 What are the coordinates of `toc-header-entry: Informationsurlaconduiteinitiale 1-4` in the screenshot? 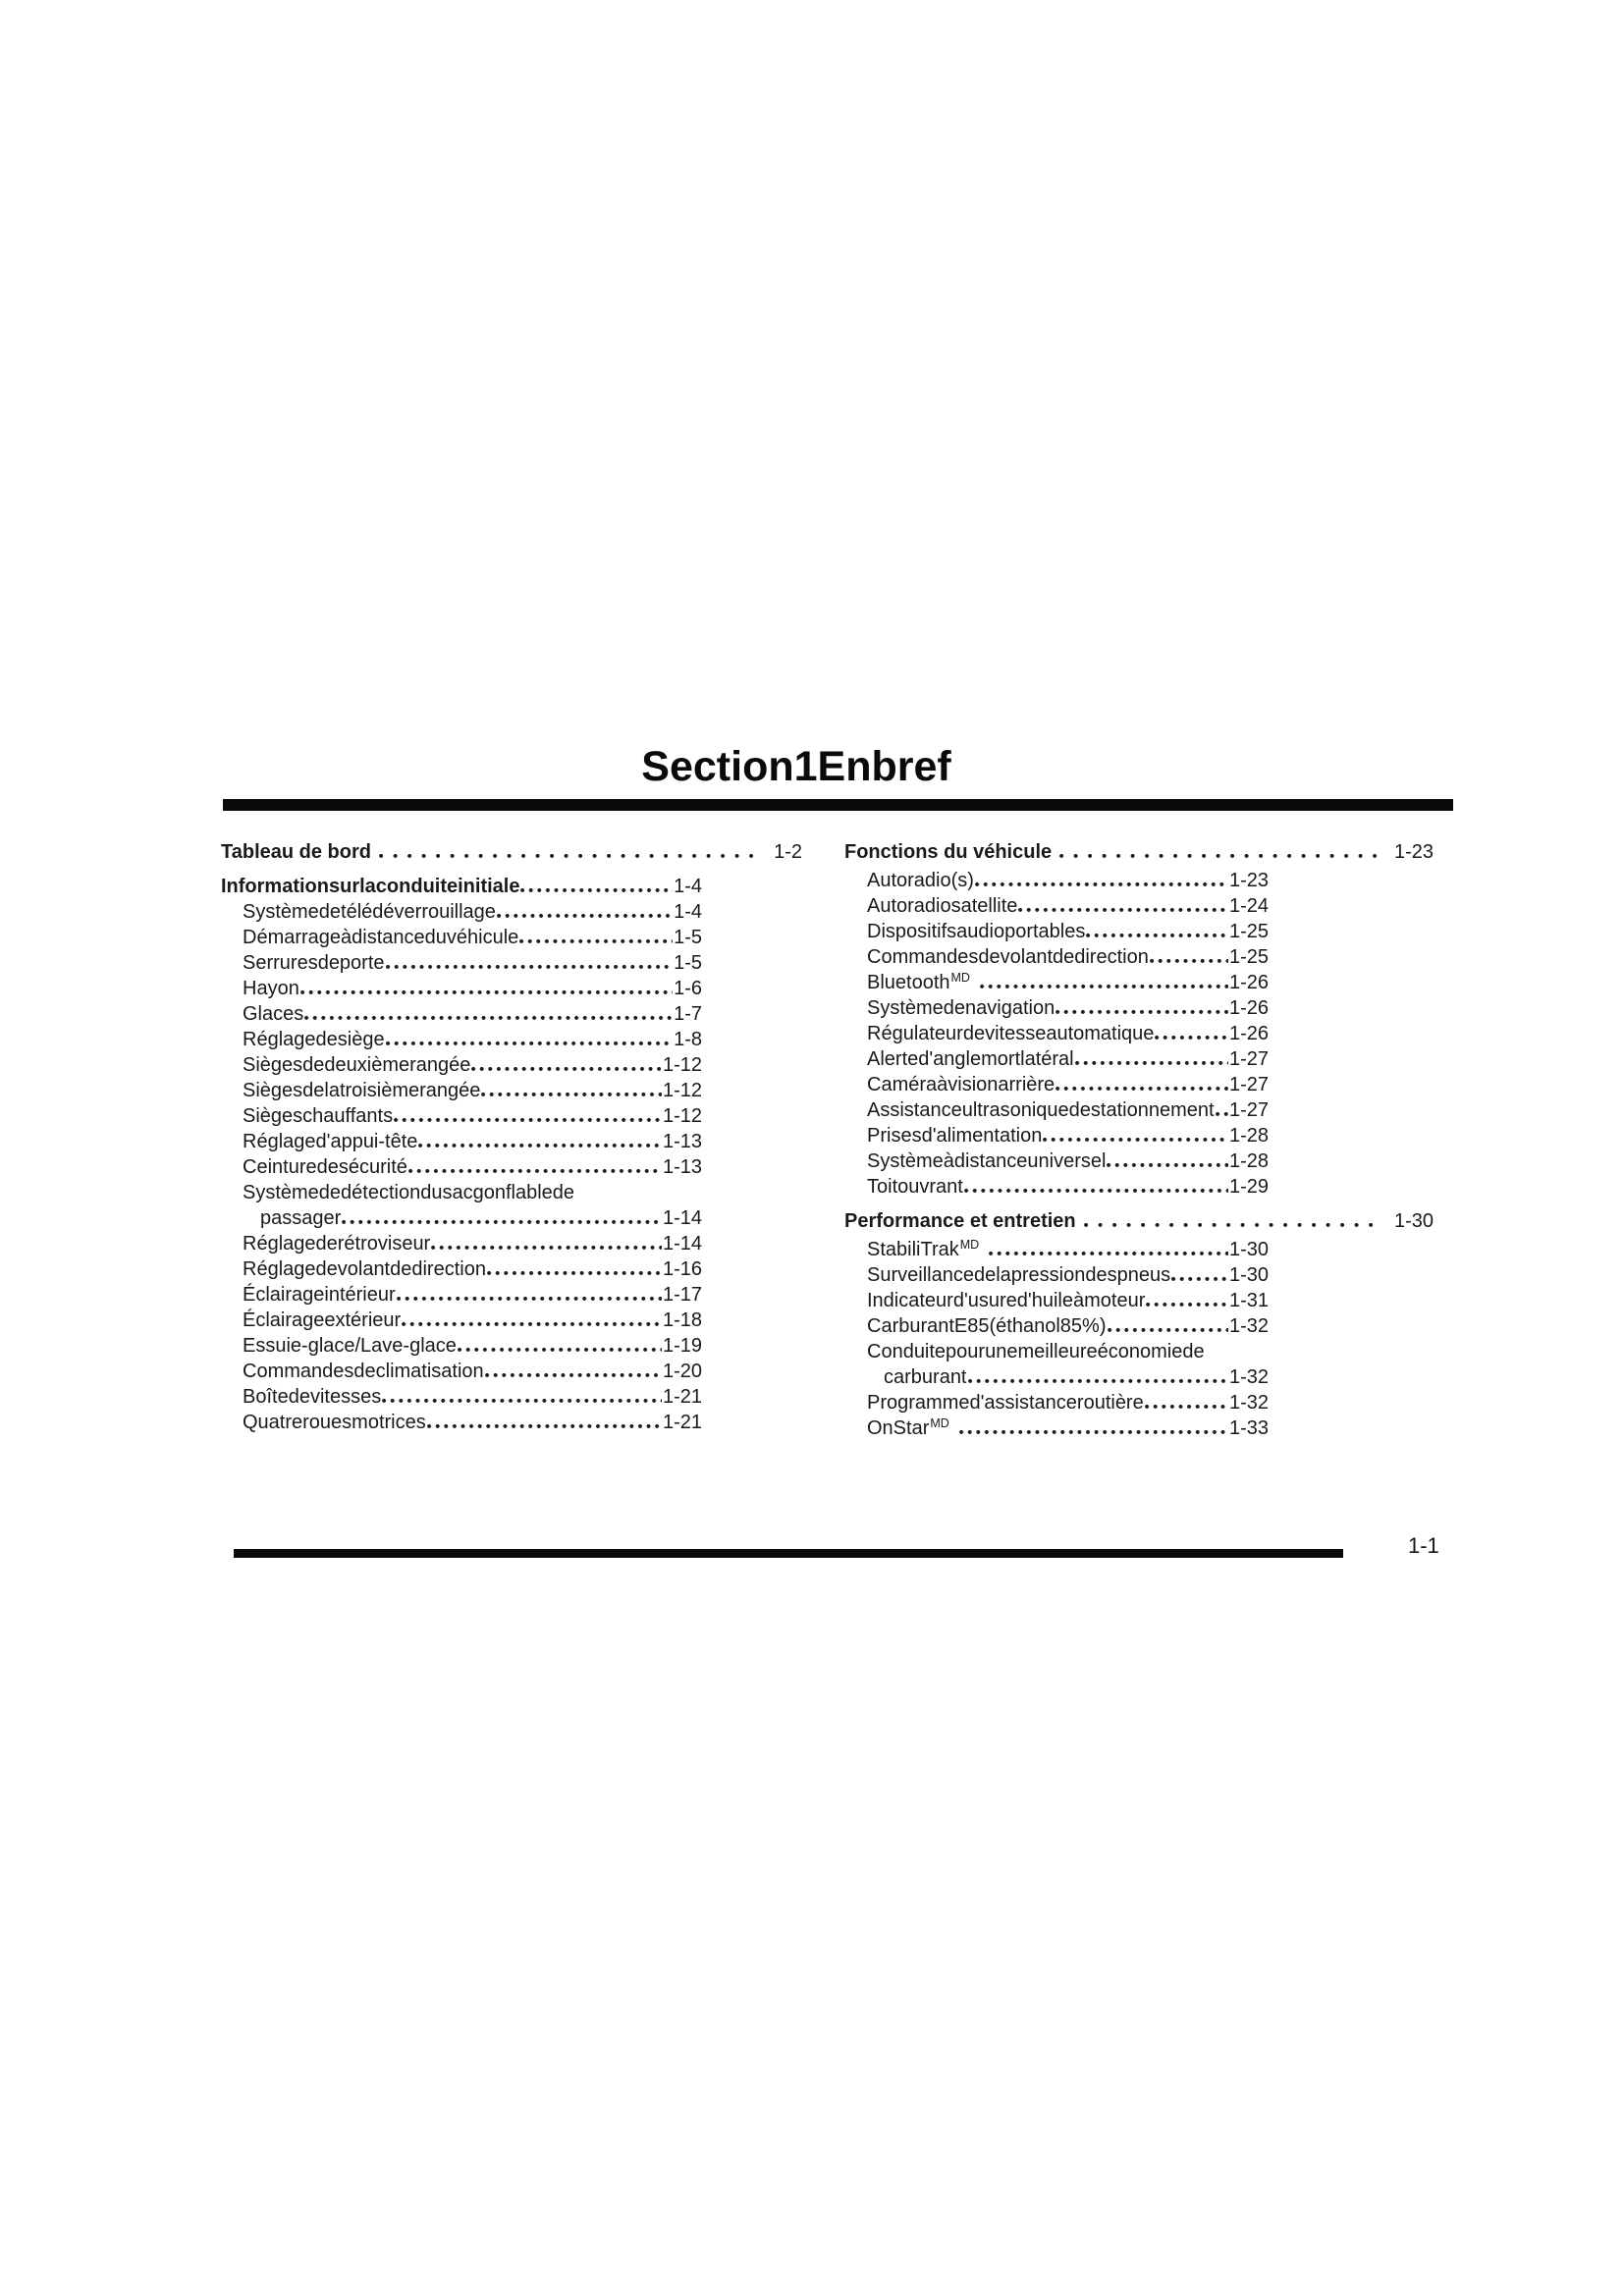 It's located at (461, 886).